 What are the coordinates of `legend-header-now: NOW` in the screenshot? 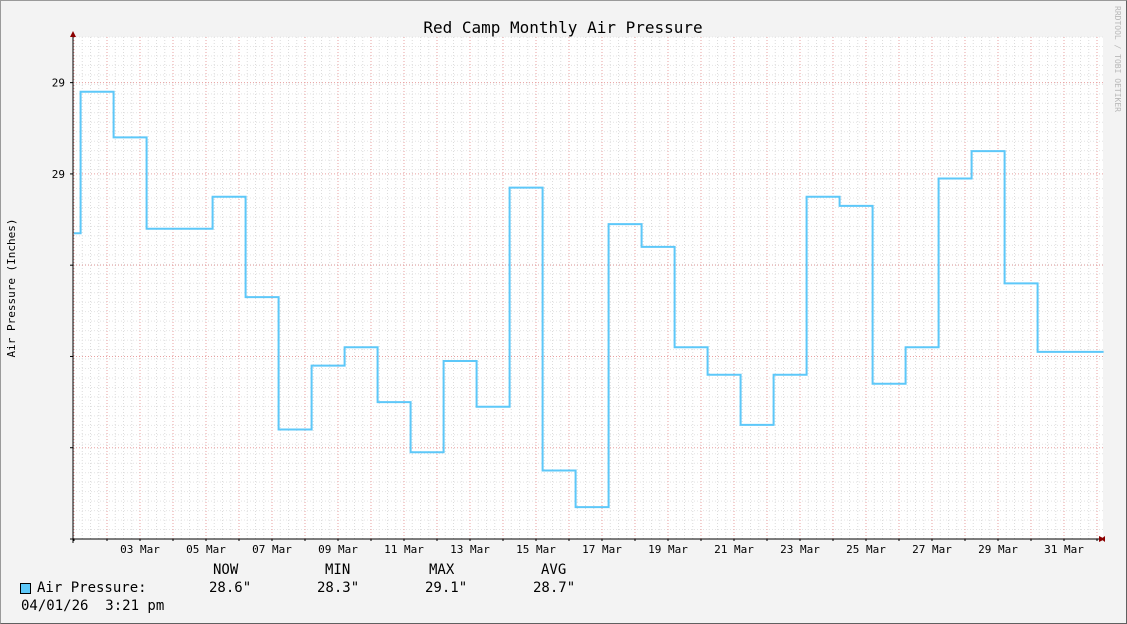 It's located at (226, 570).